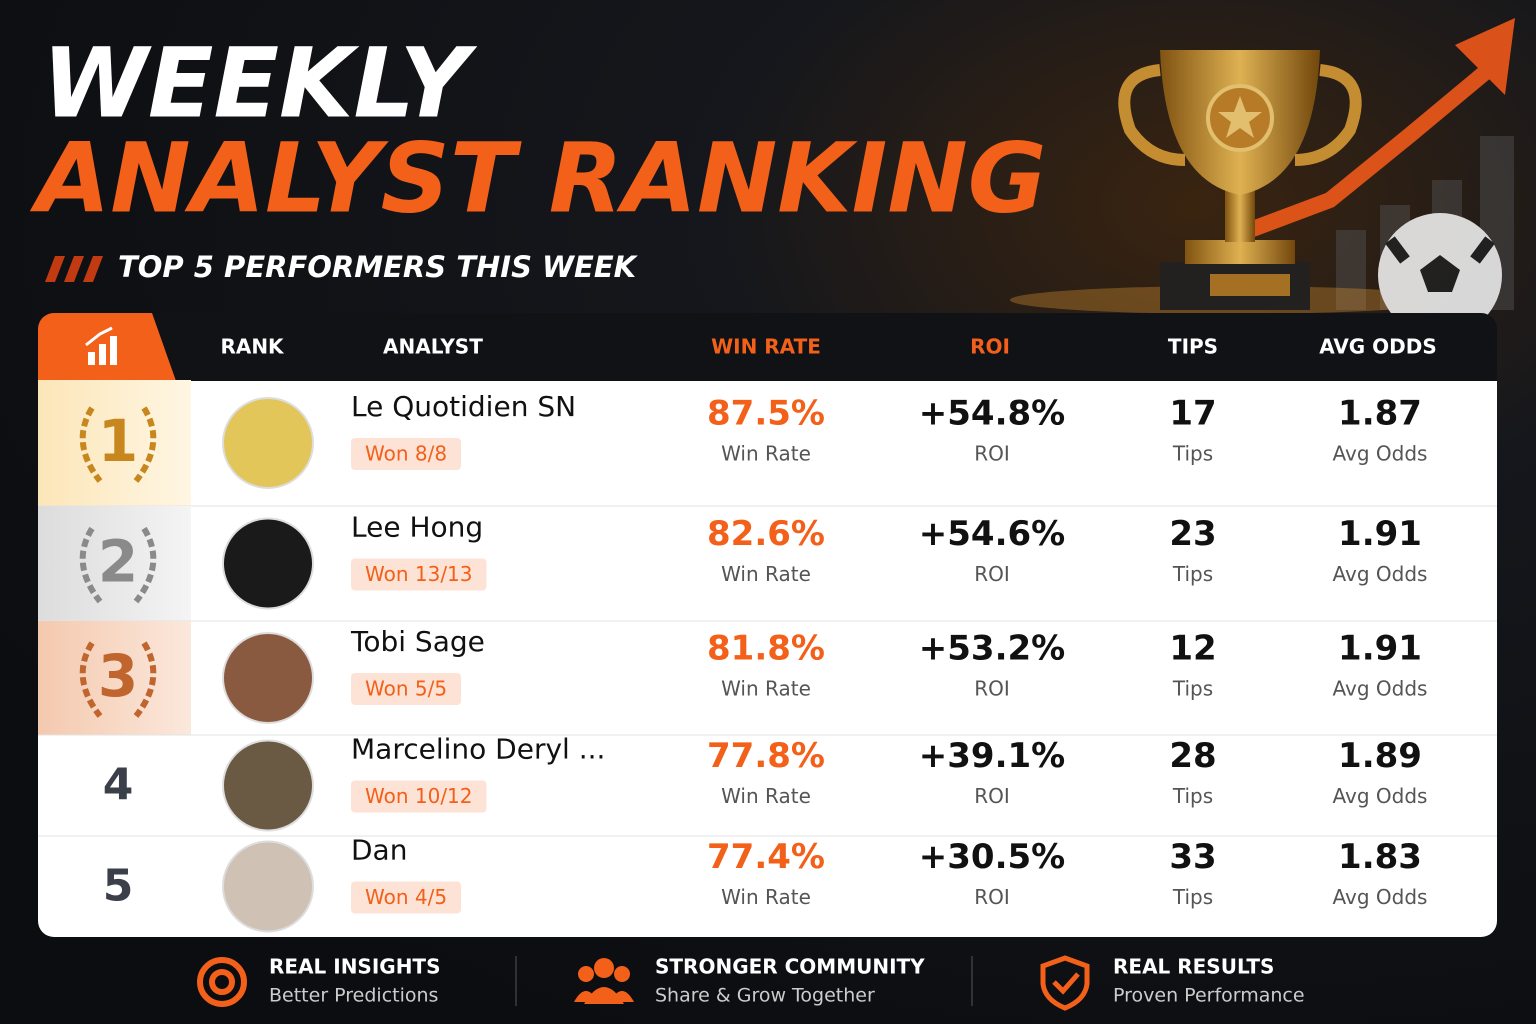 This screenshot has height=1028, width=1536. I want to click on column-header: ANALYST, so click(433, 347).